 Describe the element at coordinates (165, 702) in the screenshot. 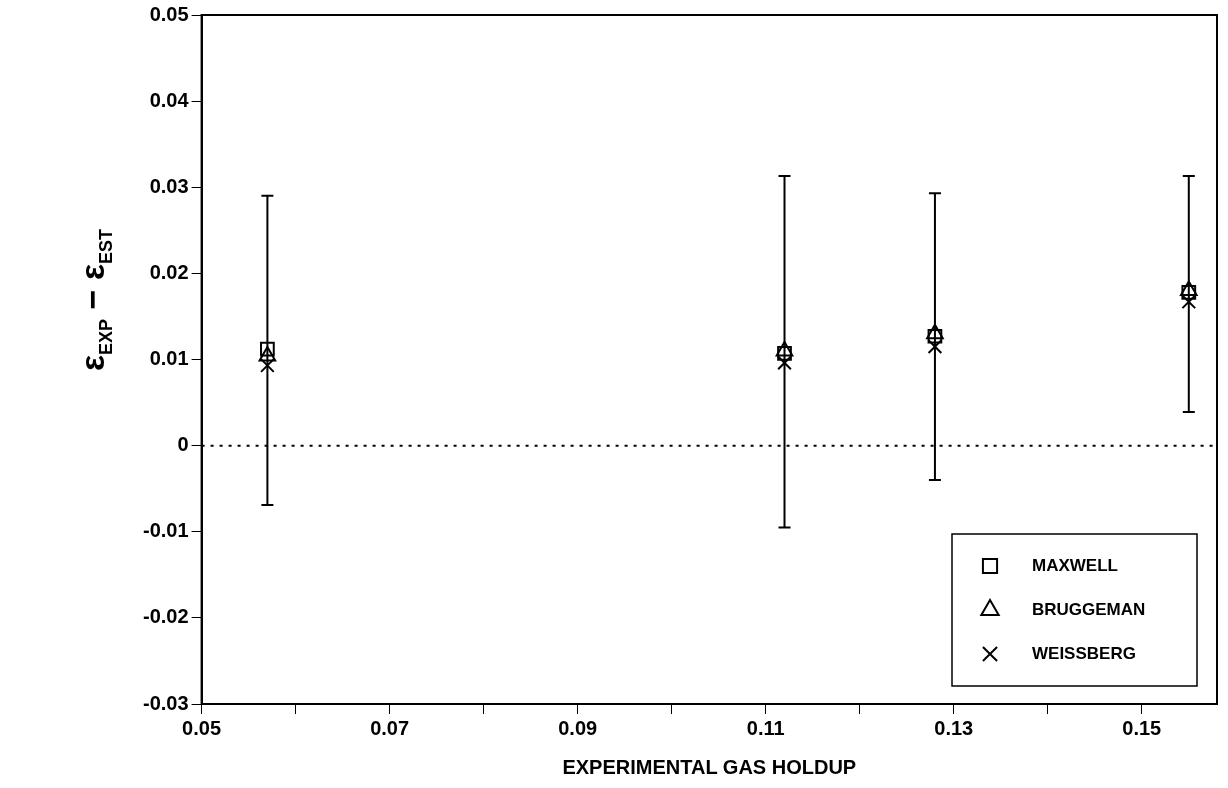

I see `y-tick-label: -0.03` at that location.